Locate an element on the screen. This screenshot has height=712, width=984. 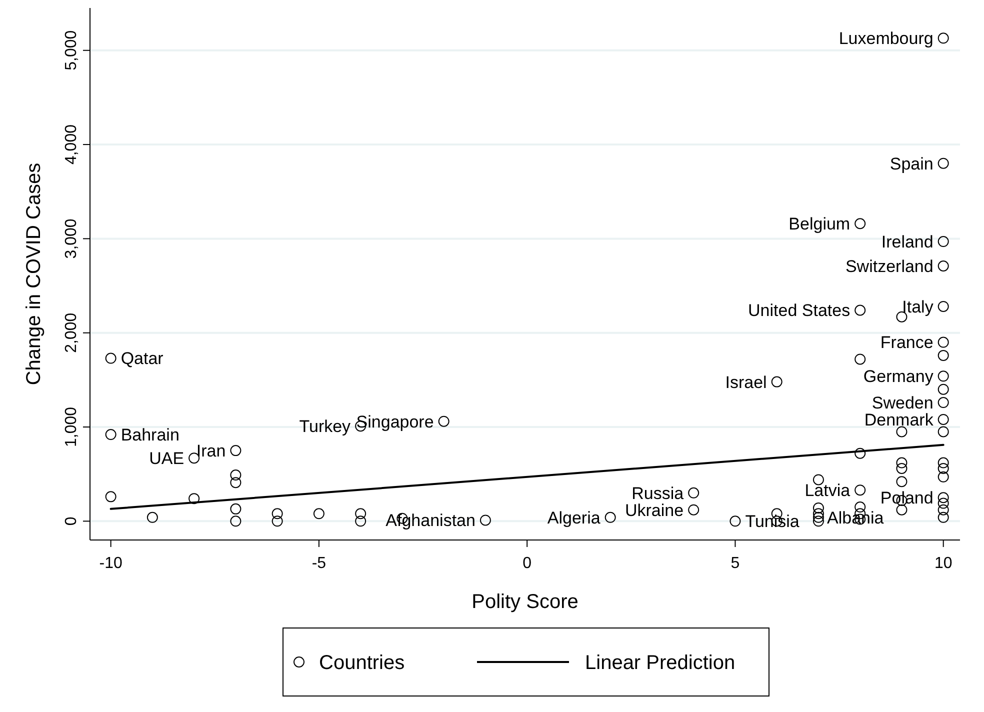
annotation: United States is located at coordinates (799, 310).